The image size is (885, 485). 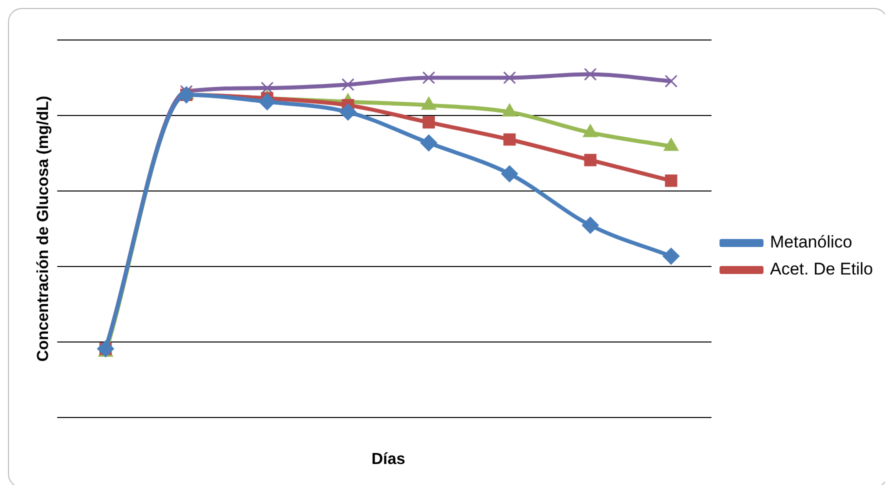 What do you see at coordinates (811, 242) in the screenshot?
I see `legend-label: Metanólico` at bounding box center [811, 242].